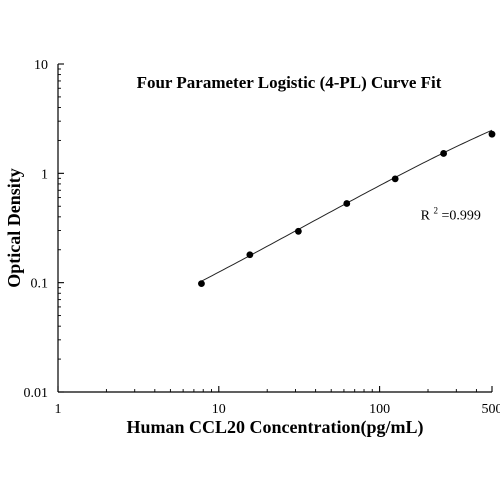  What do you see at coordinates (41, 65) in the screenshot?
I see `y-tick-label: 10` at bounding box center [41, 65].